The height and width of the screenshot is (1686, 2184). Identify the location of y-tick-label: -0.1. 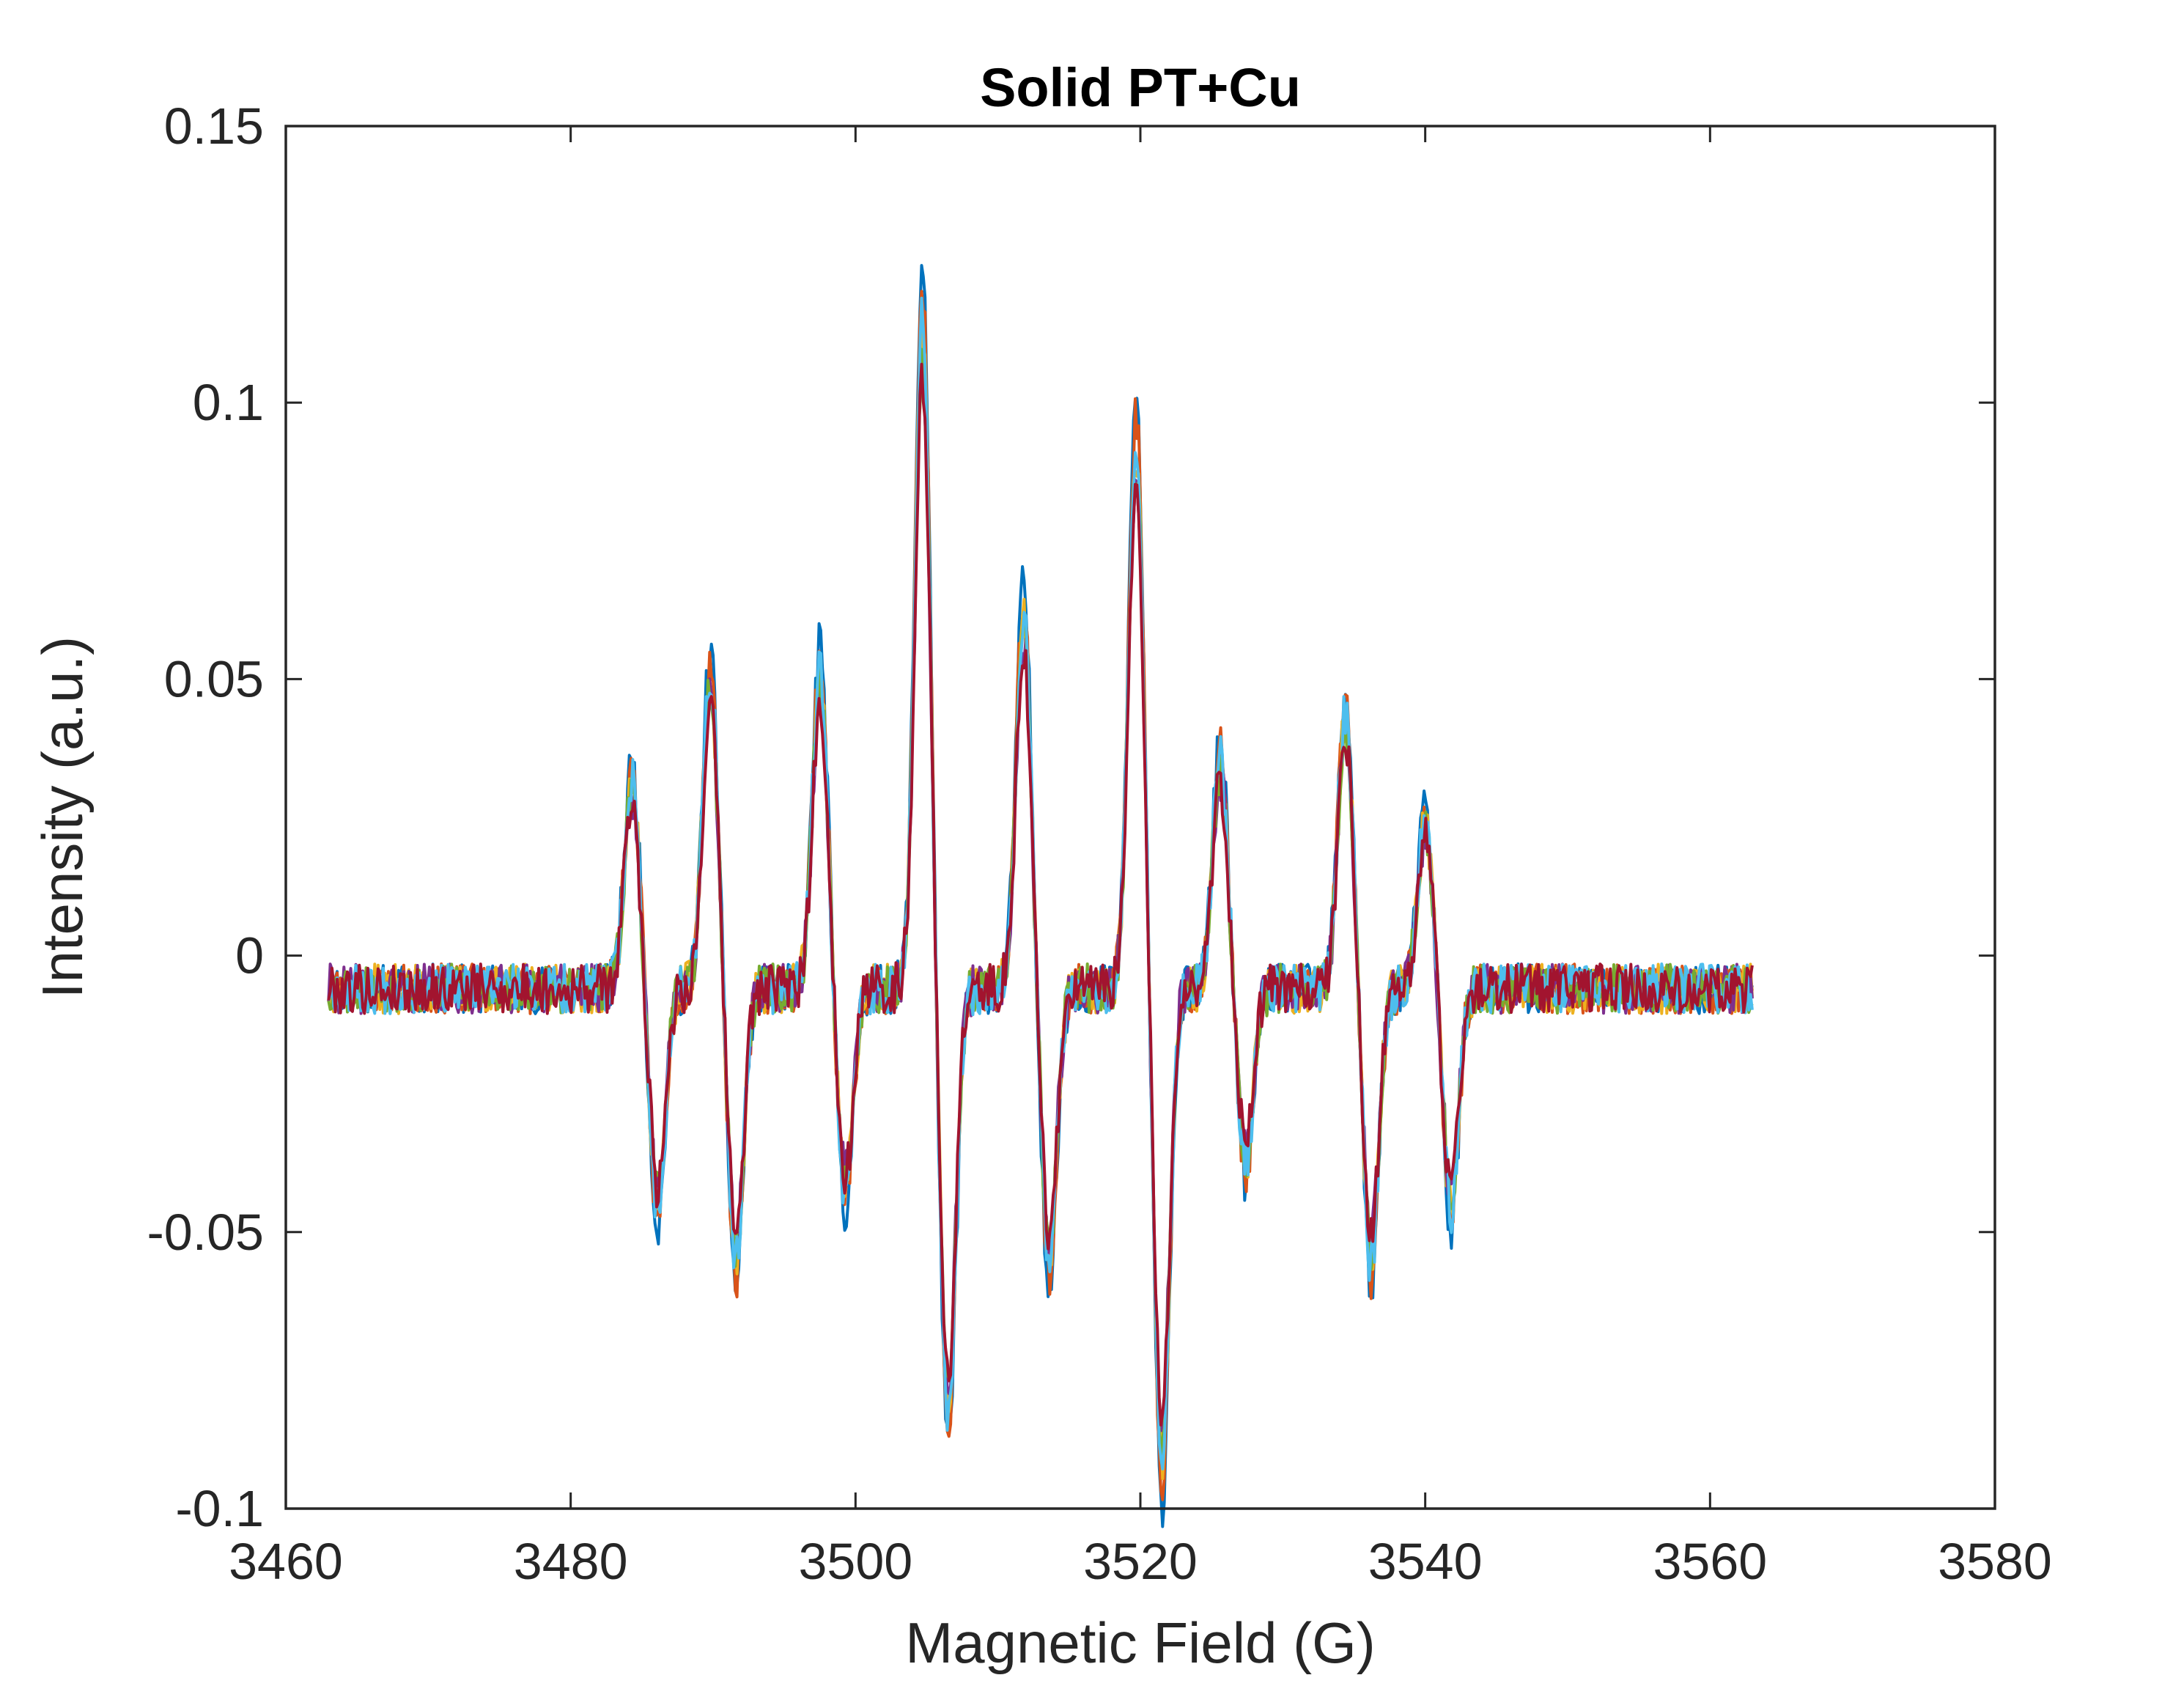
(219, 1508).